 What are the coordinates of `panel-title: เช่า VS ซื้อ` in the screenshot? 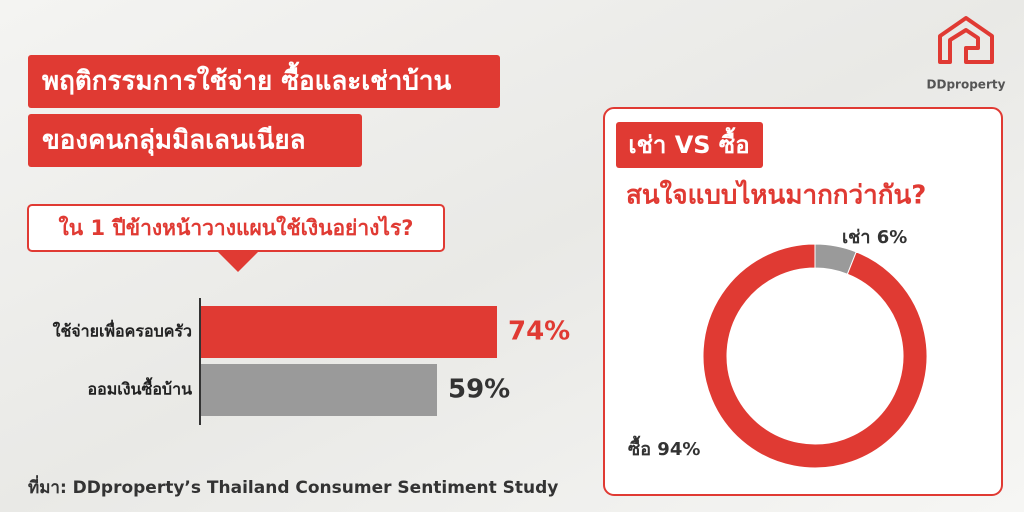 It's located at (688, 142).